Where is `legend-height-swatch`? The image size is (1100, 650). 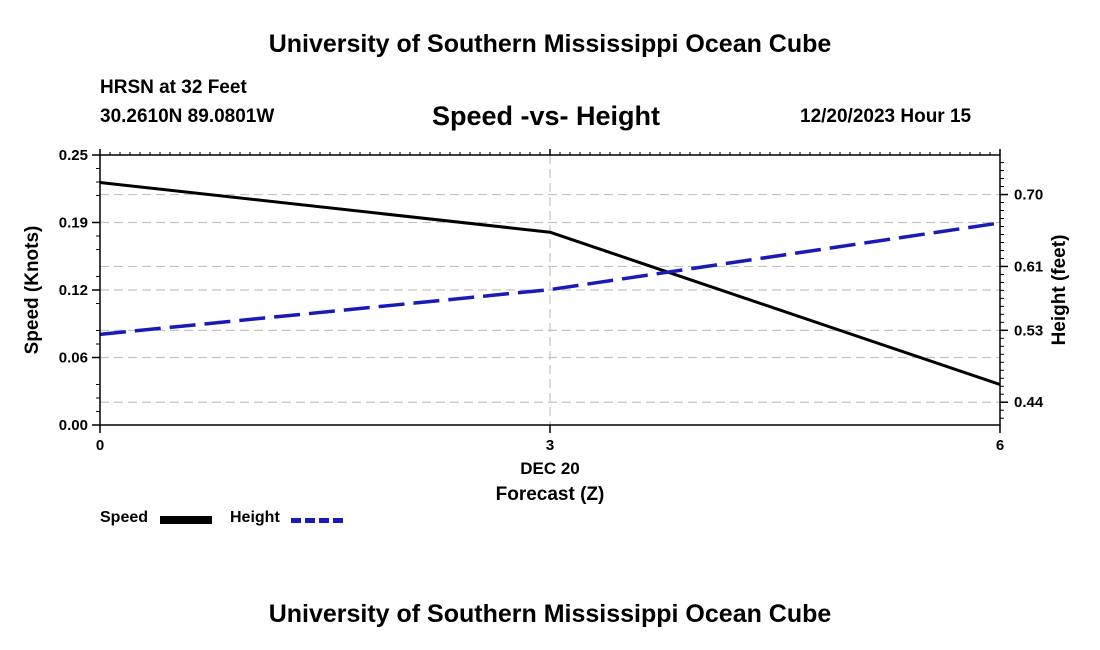 legend-height-swatch is located at coordinates (317, 520).